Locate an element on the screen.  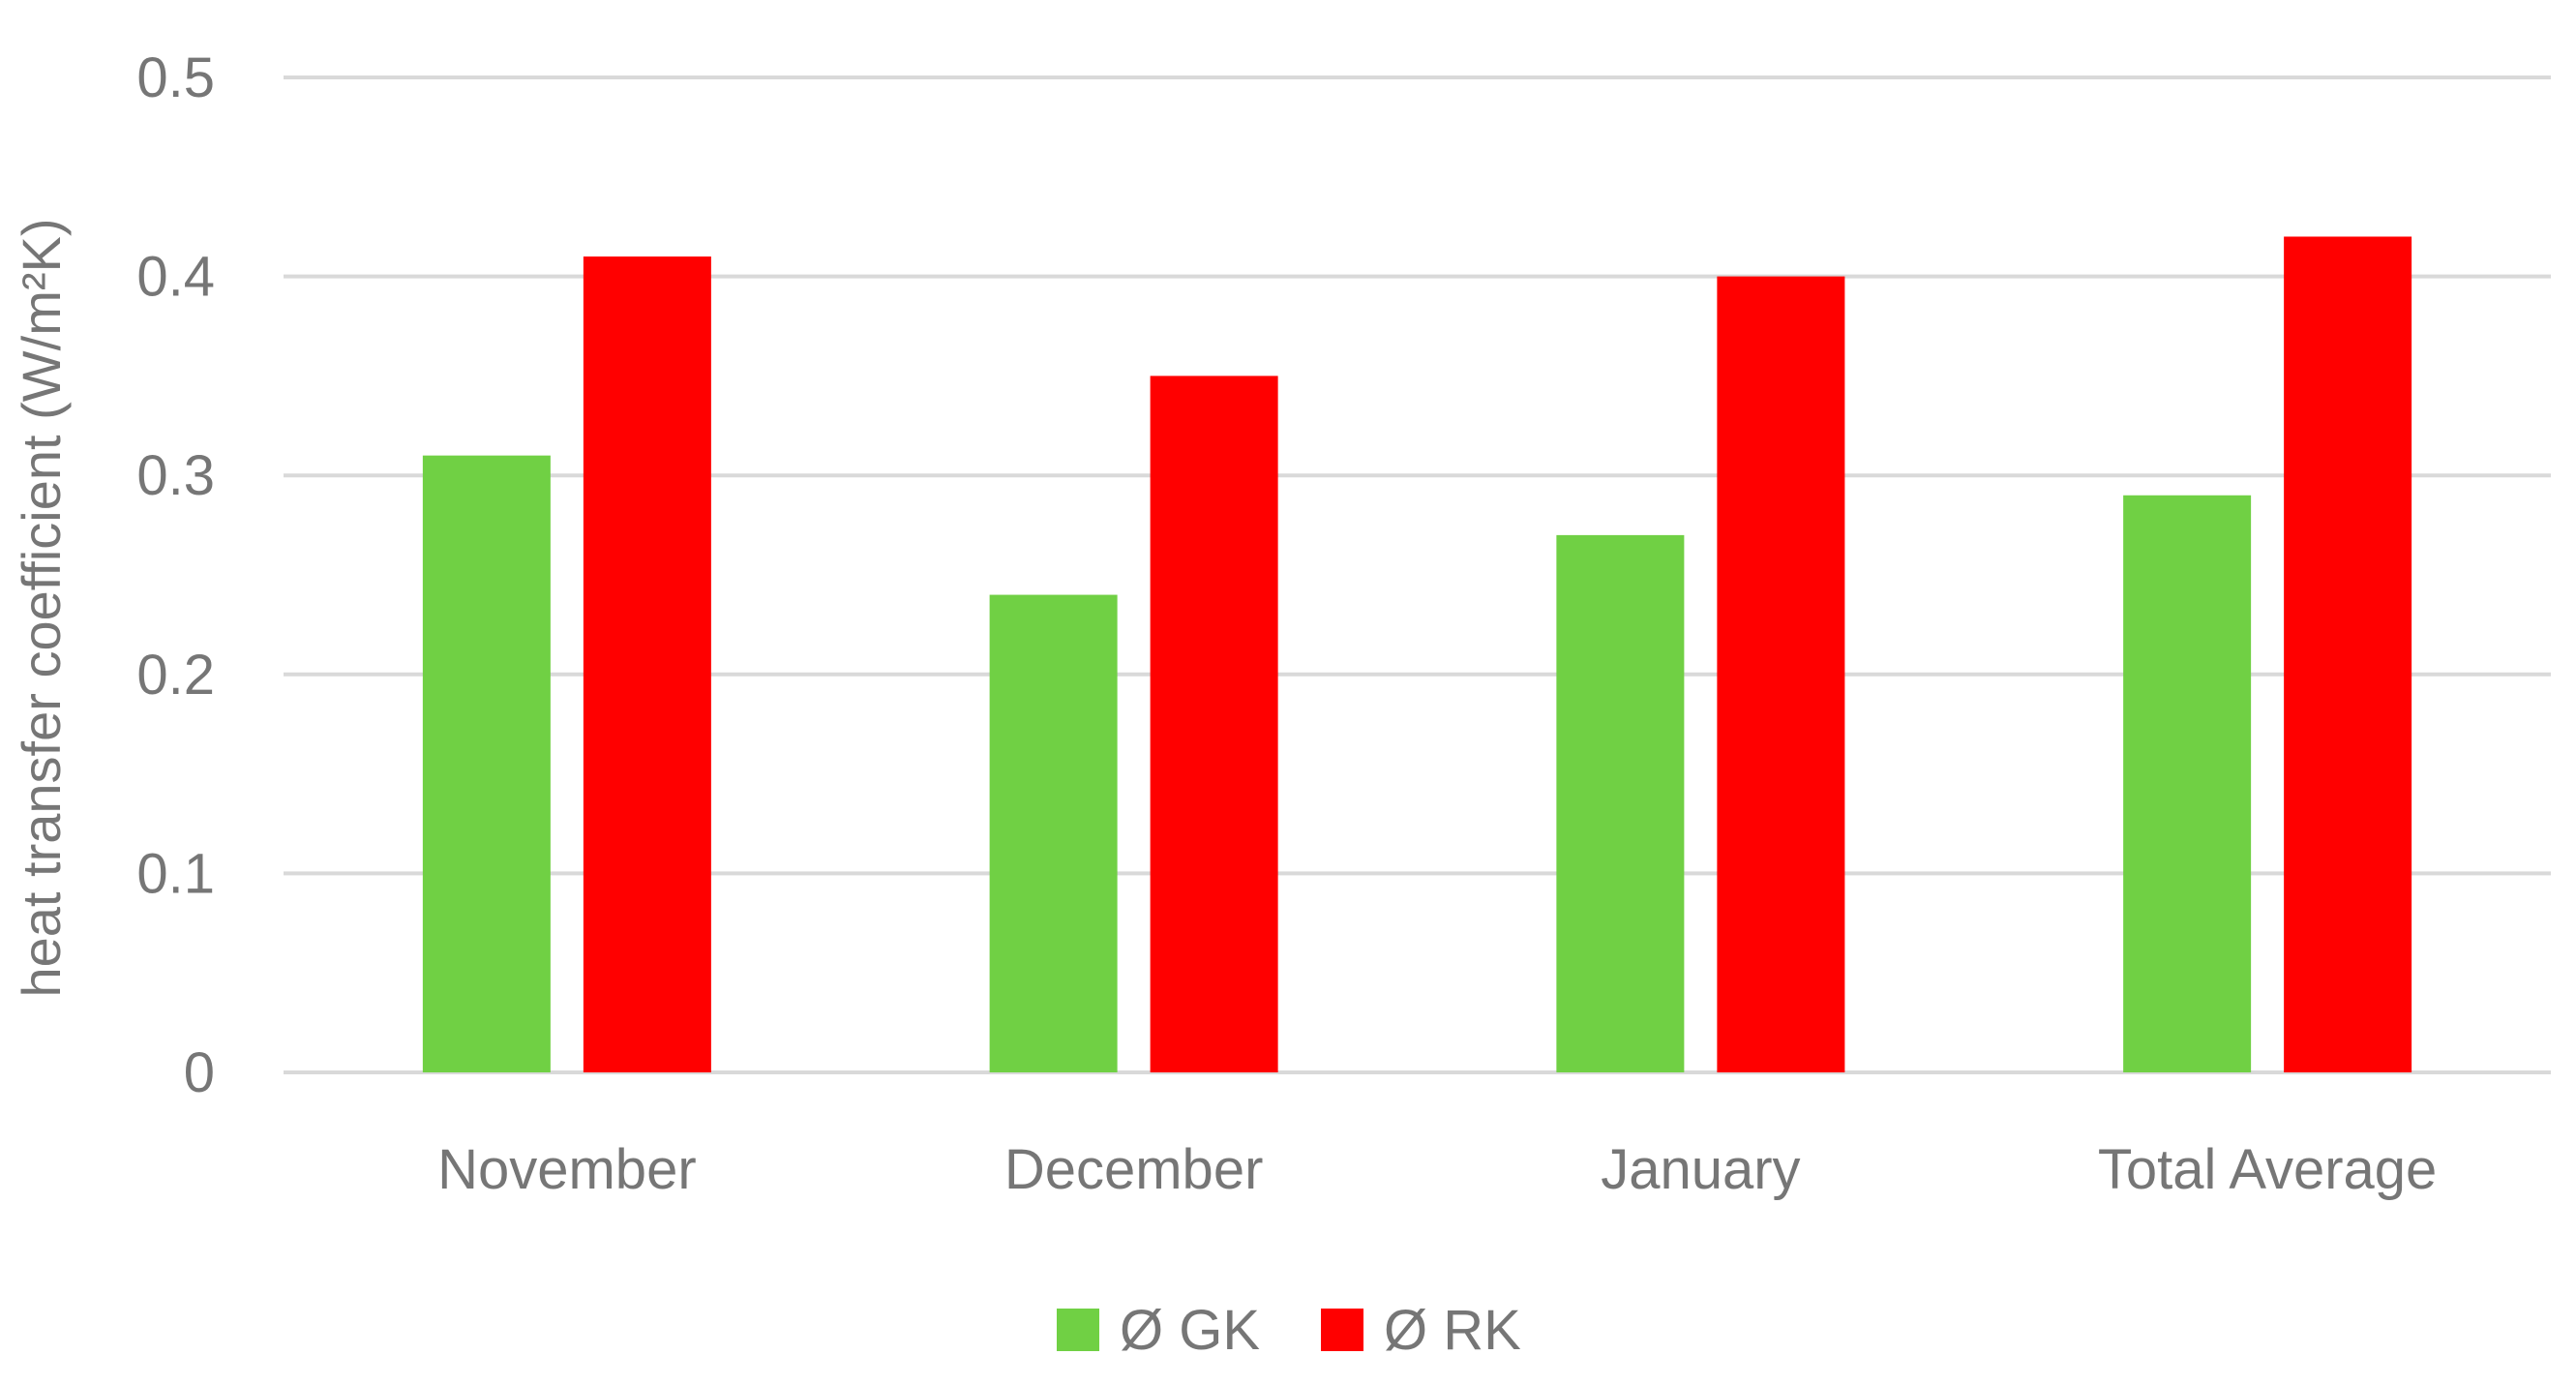
x-tick-label: November is located at coordinates (567, 1169).